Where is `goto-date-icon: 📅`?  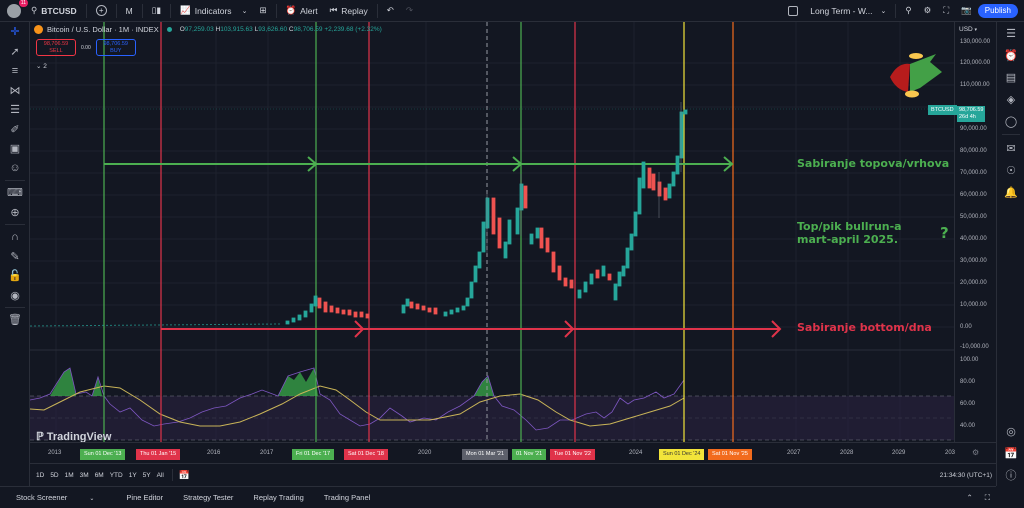 goto-date-icon: 📅 is located at coordinates (184, 474).